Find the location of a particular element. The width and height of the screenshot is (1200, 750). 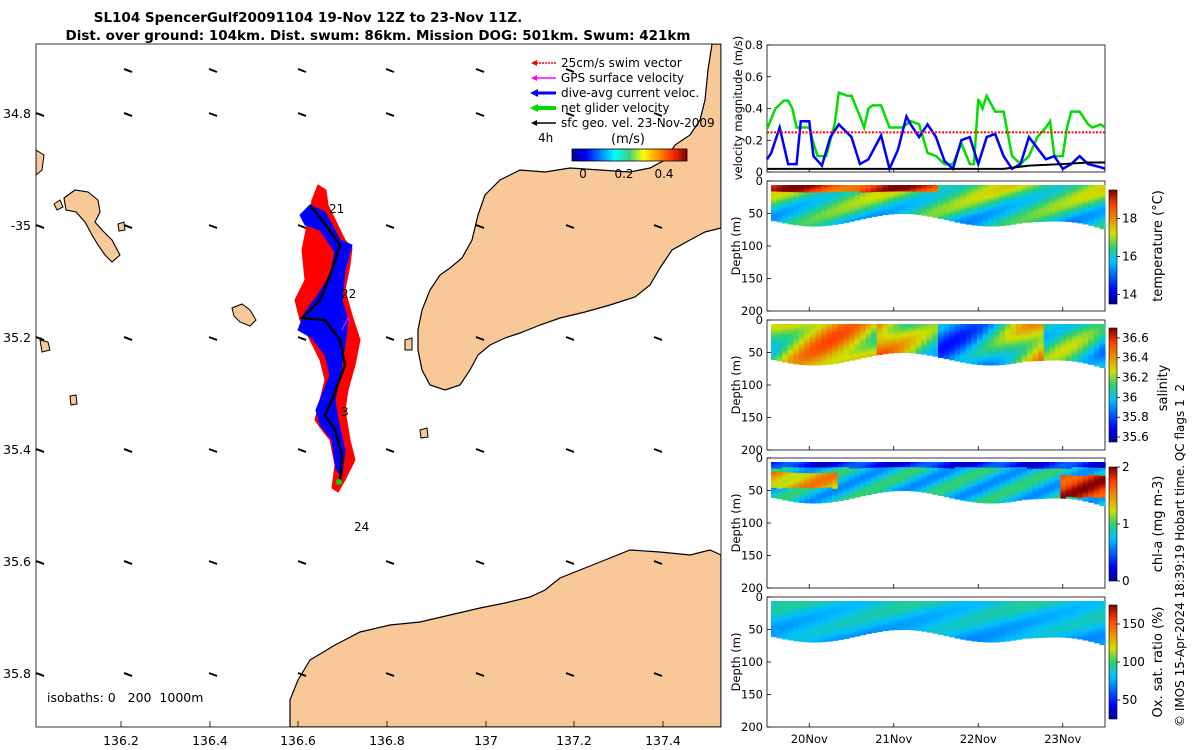

map-x-tick-label: 136.8 is located at coordinates (387, 740).